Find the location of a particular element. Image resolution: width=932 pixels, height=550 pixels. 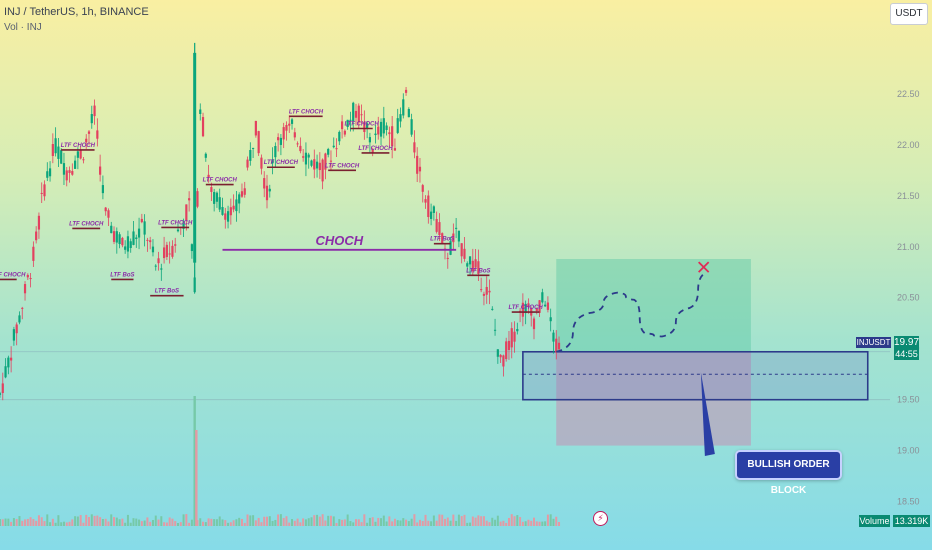

currency-badge: USDT is located at coordinates (909, 14).